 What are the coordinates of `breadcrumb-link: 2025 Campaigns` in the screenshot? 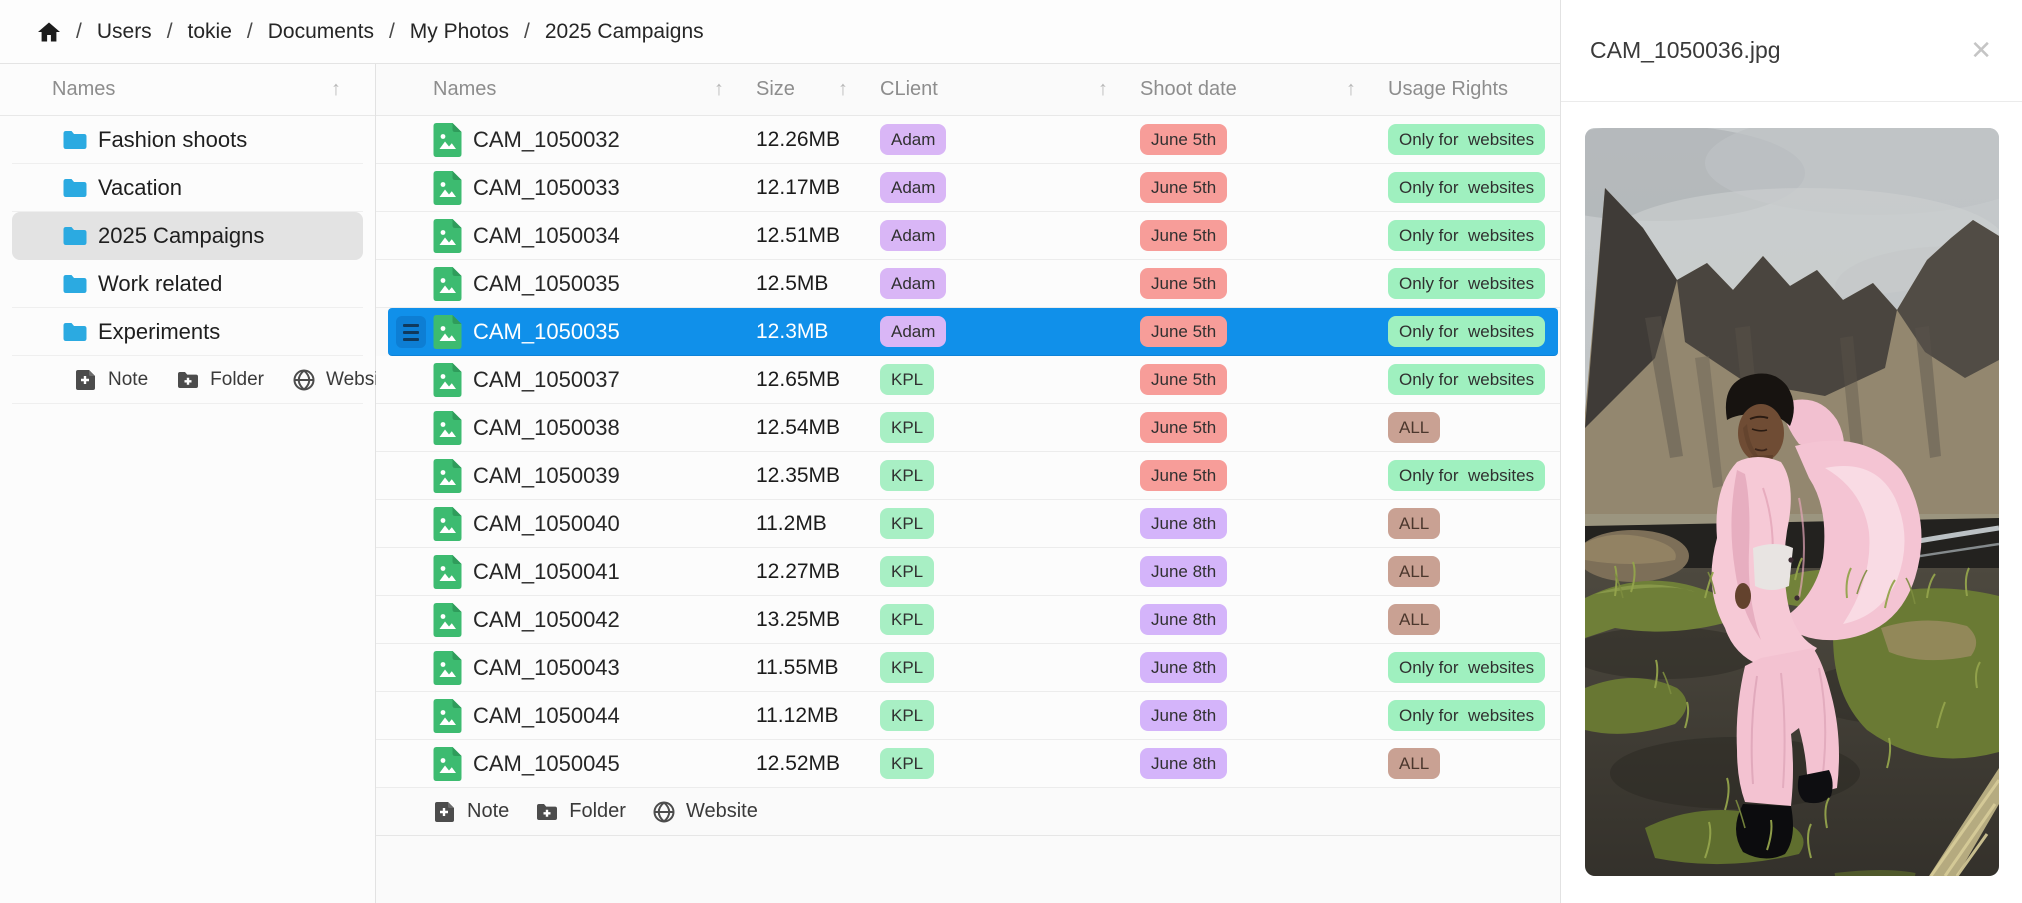 It's located at (624, 31).